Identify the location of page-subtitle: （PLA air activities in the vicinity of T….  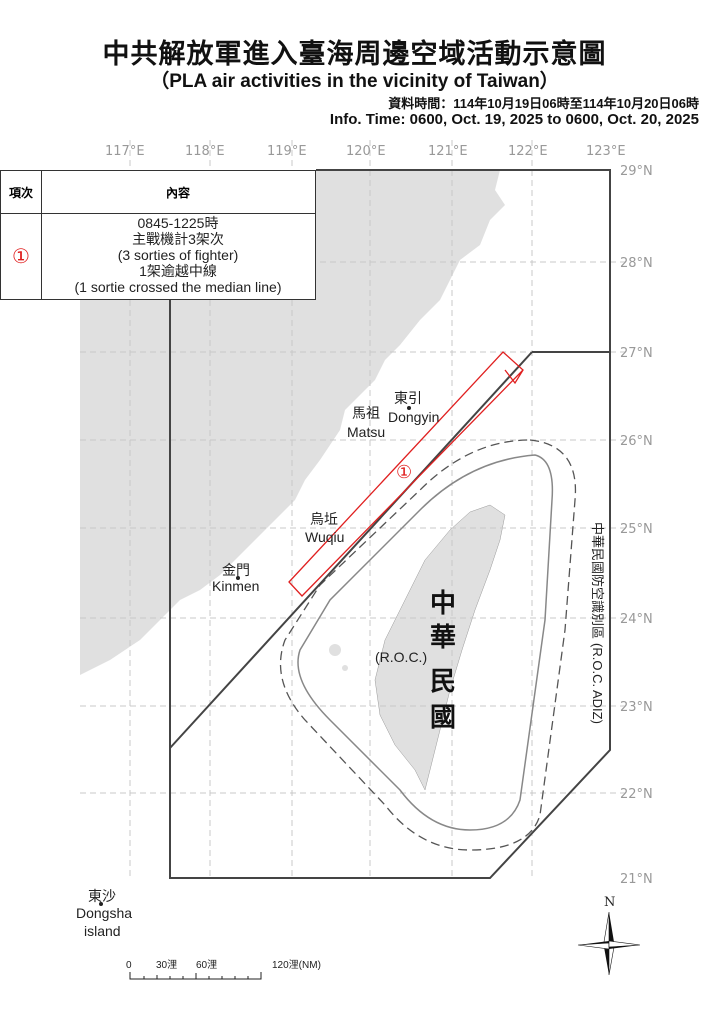
(354, 81).